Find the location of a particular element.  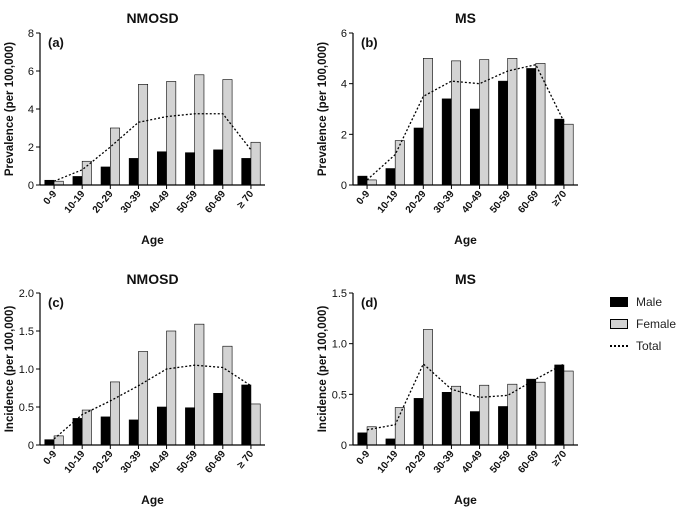

panel-3-xtick-label-3: 20-29 is located at coordinates (103, 462).